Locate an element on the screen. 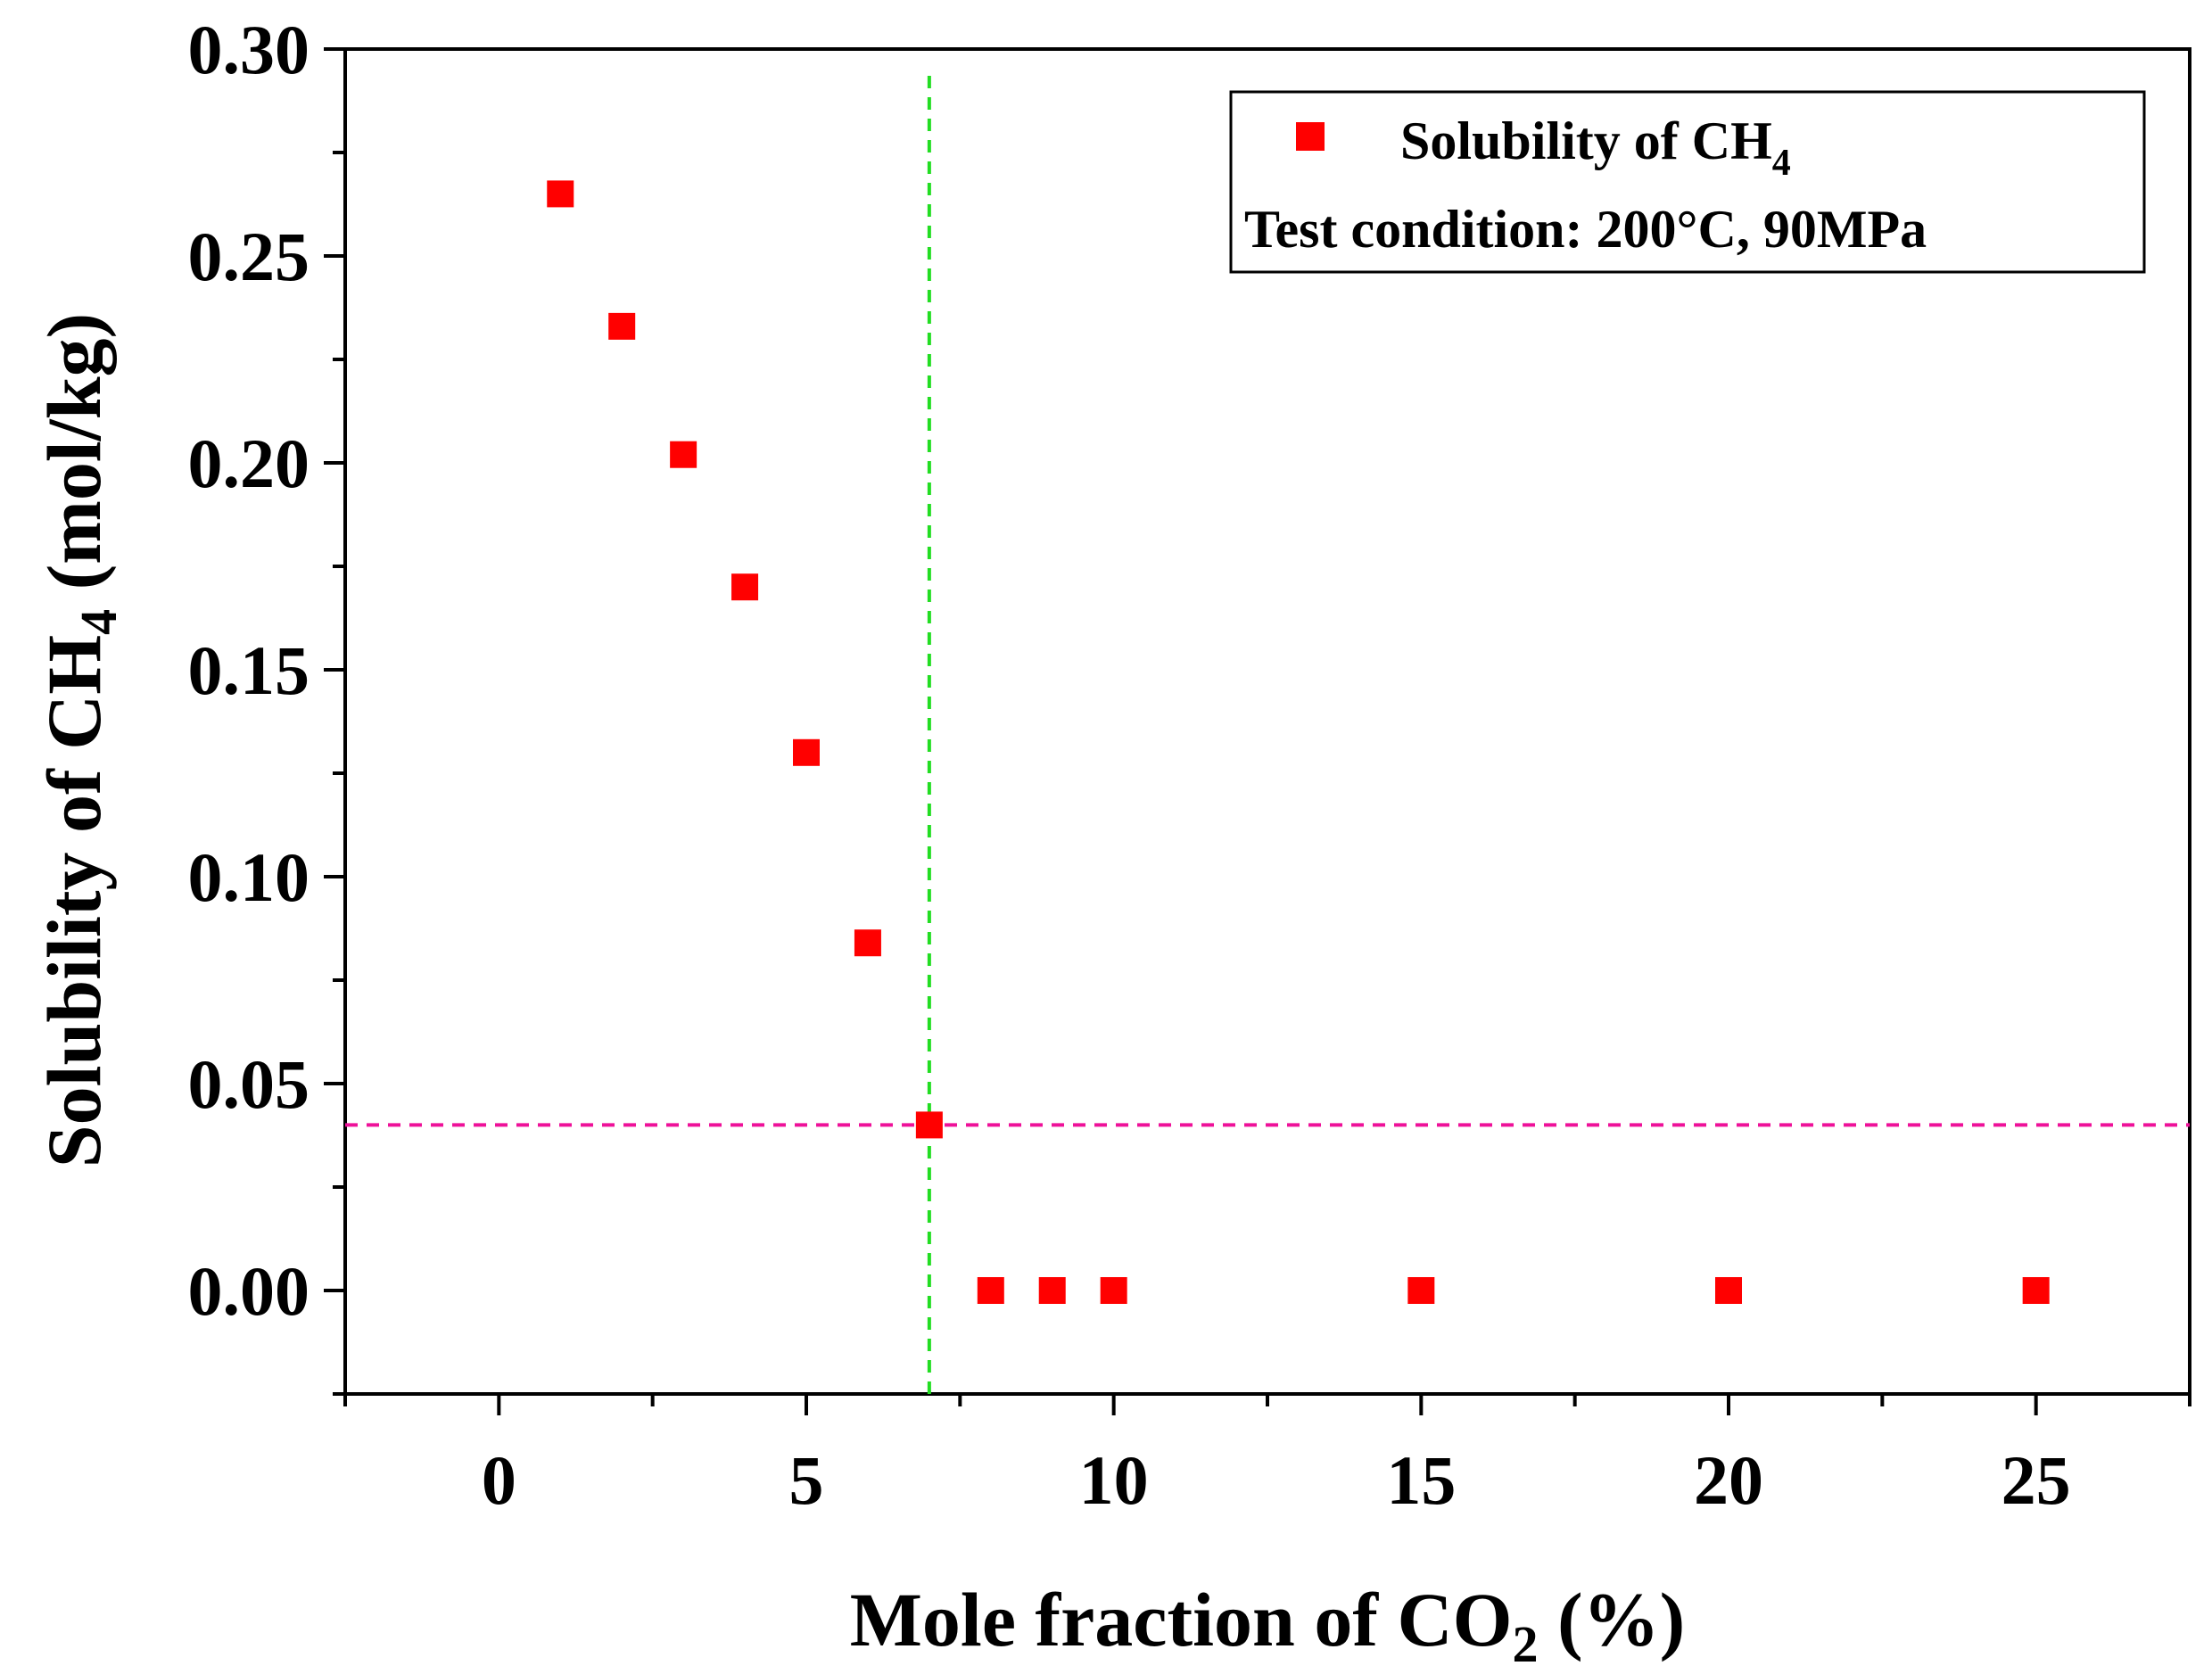 Image resolution: width=2212 pixels, height=1674 pixels. x-tick-label: 10 is located at coordinates (1114, 1480).